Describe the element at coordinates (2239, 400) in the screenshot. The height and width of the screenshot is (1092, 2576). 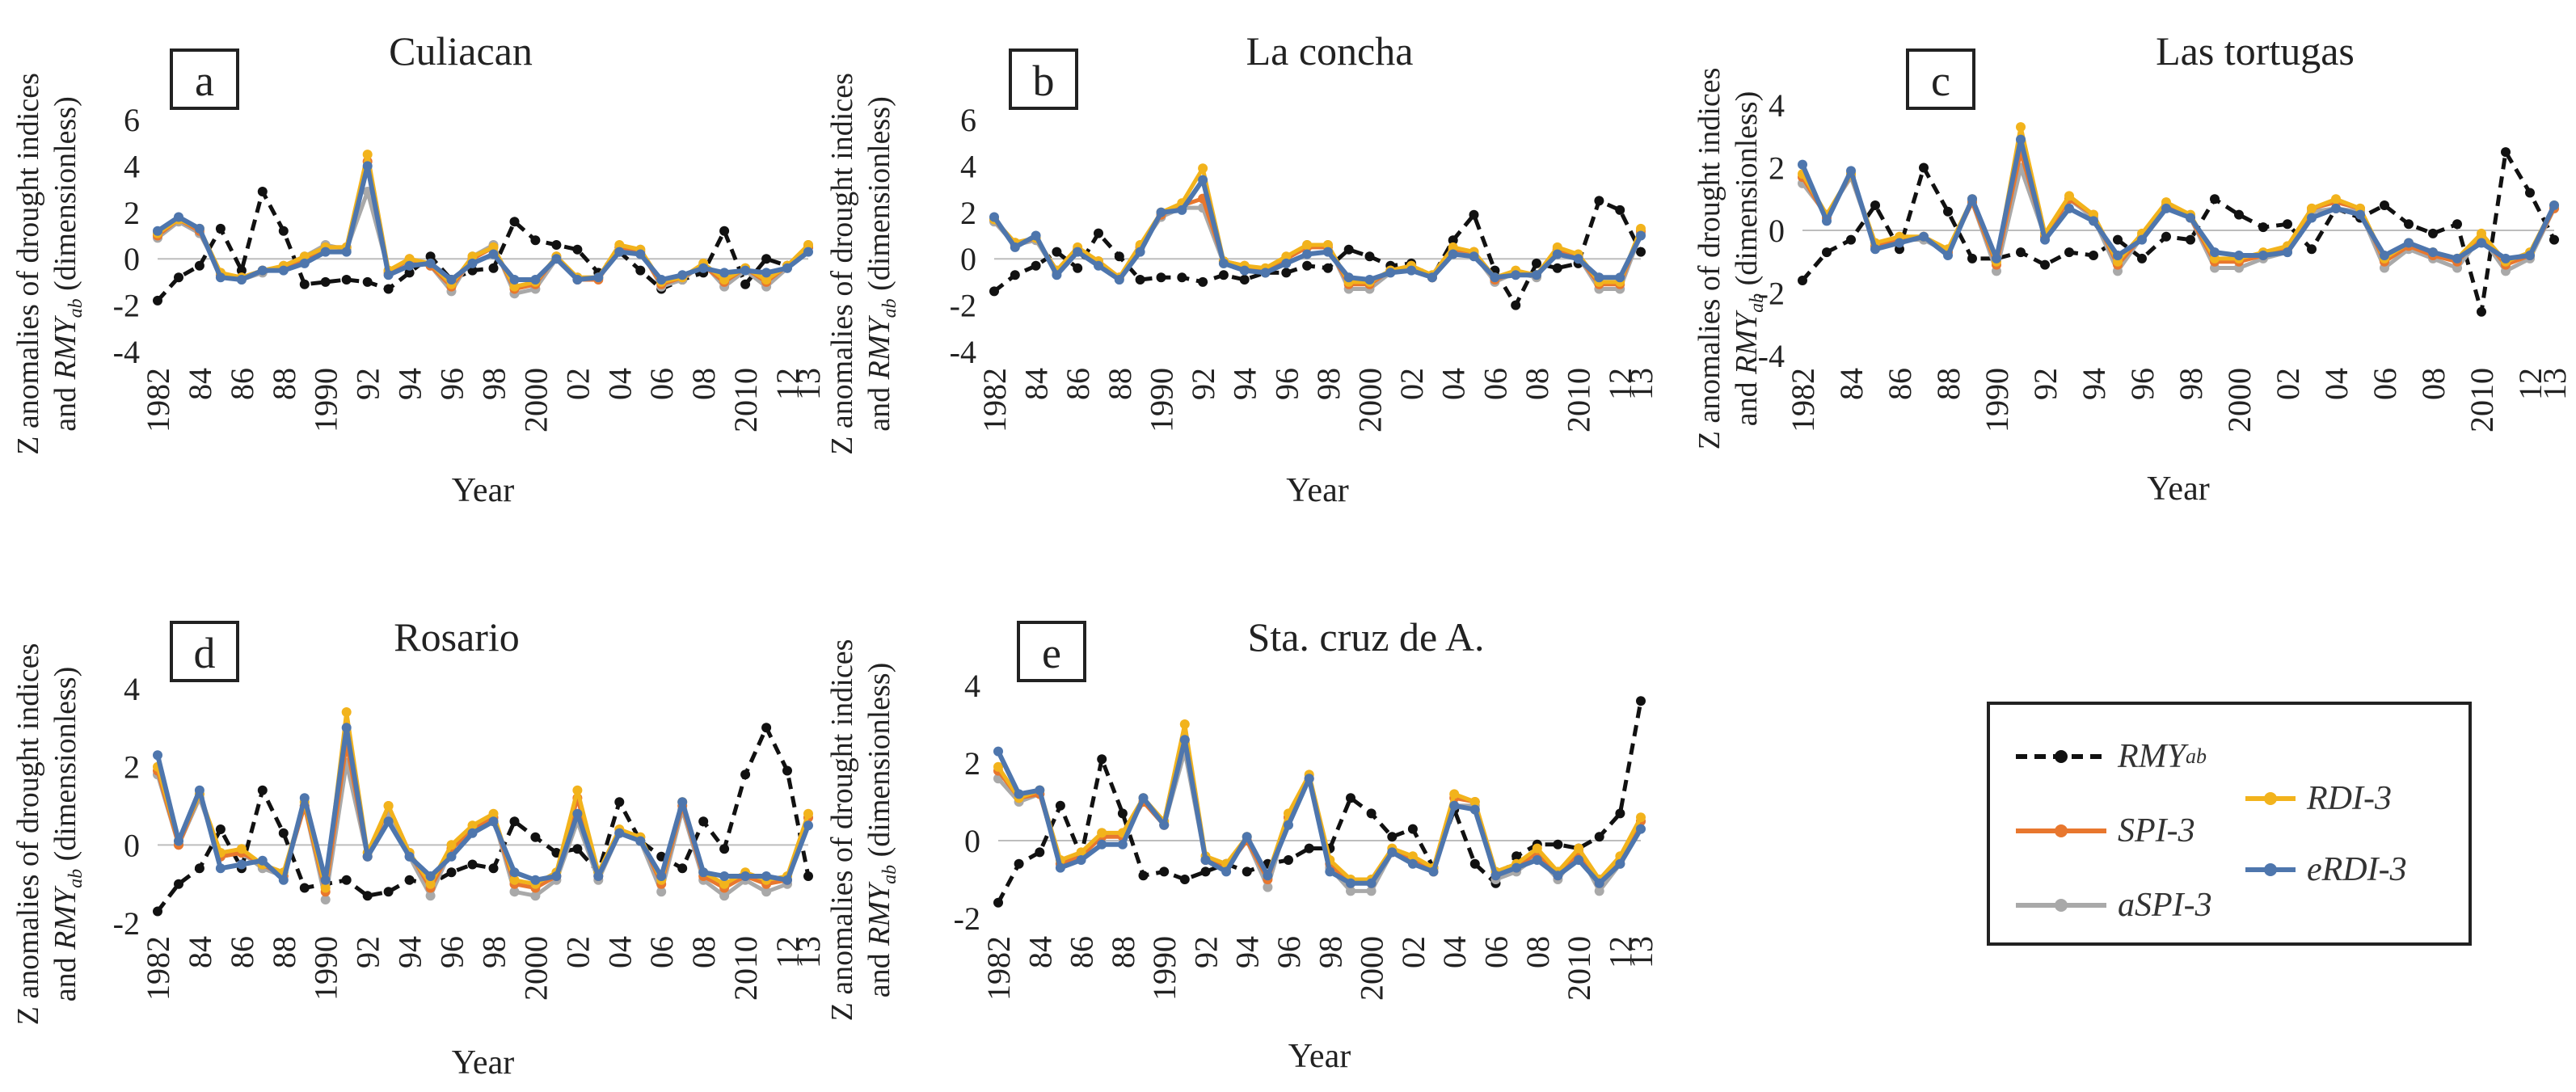
I see `x-tick-label: 2000` at that location.